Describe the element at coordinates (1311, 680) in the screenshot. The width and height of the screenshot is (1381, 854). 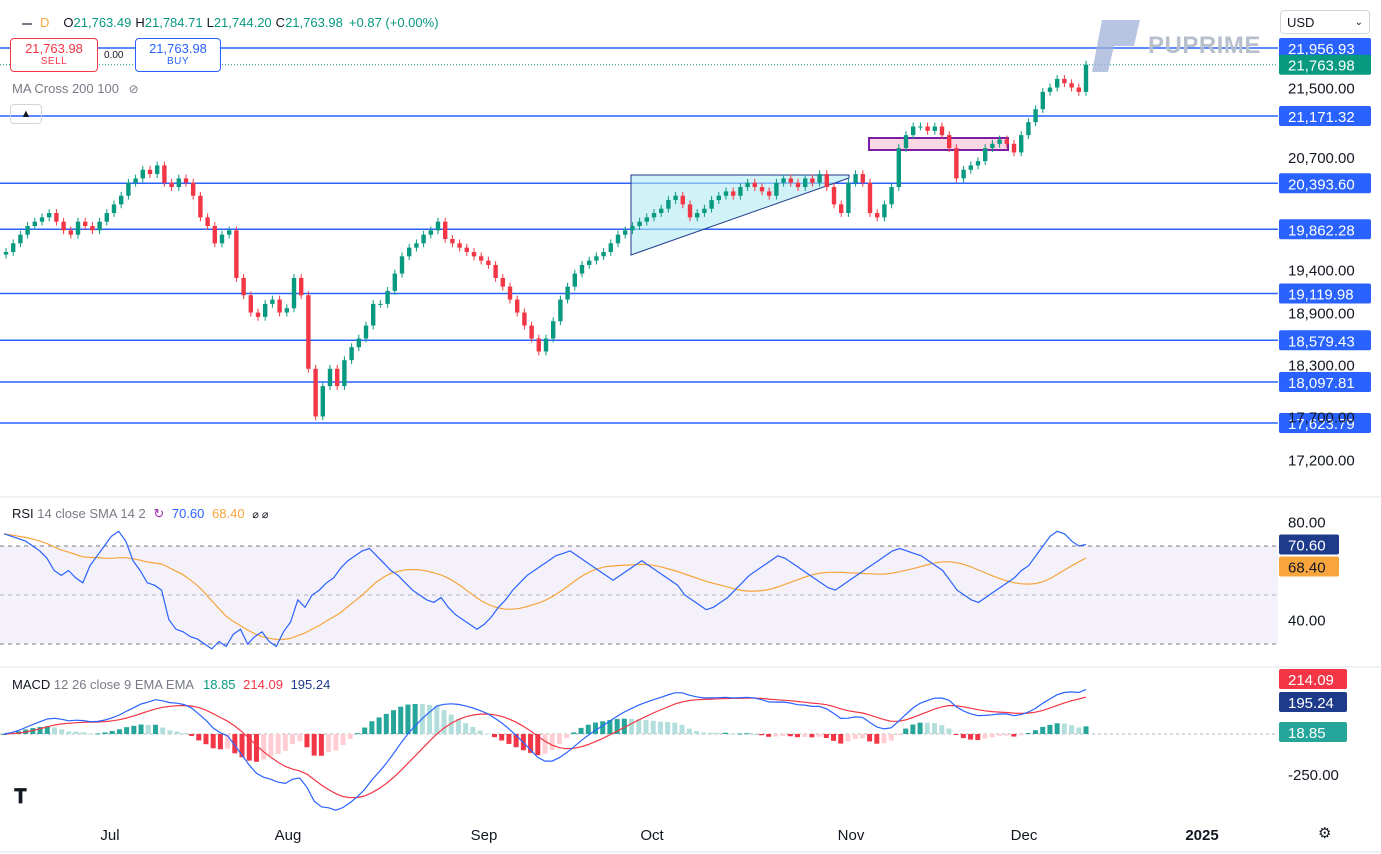
I see `macd-value-label: 214.09` at that location.